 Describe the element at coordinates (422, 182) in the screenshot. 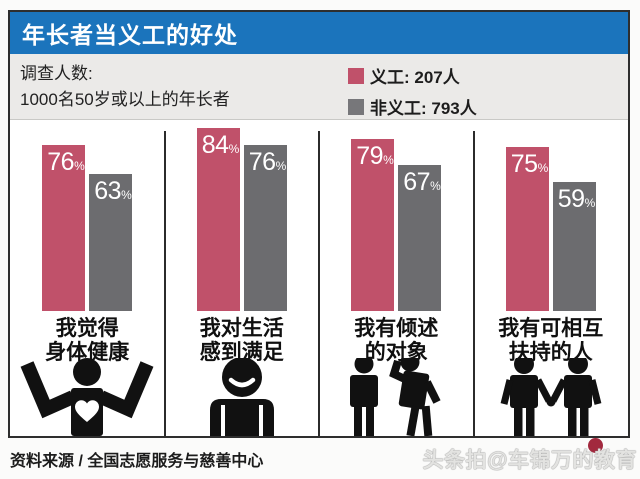

I see `nonvolunteer-bar-value: 67%` at that location.